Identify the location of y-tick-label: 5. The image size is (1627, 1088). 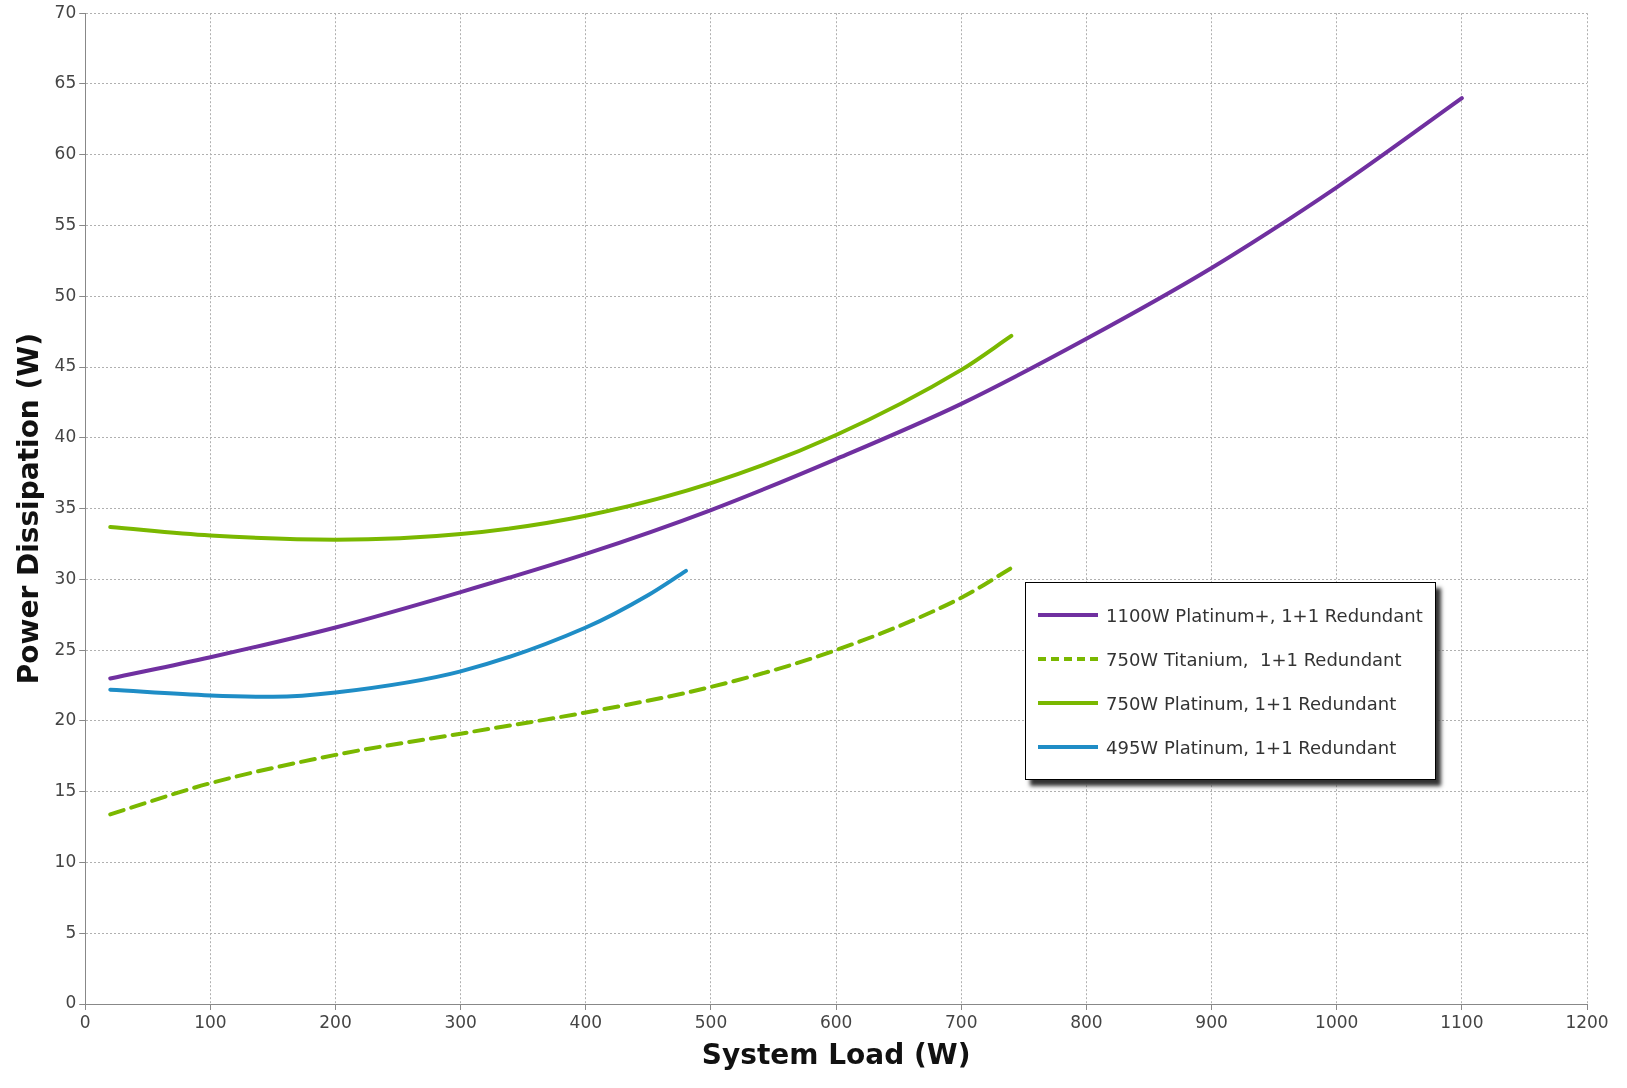
(71, 931).